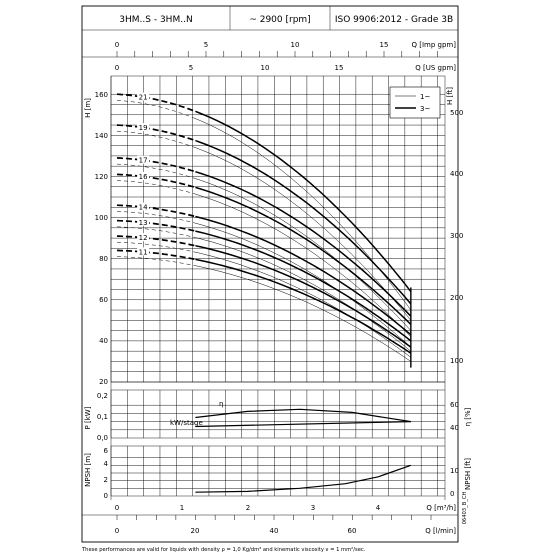 This screenshot has width=560, height=560. What do you see at coordinates (415, 102) in the screenshot?
I see `legend: 1~ 3~` at bounding box center [415, 102].